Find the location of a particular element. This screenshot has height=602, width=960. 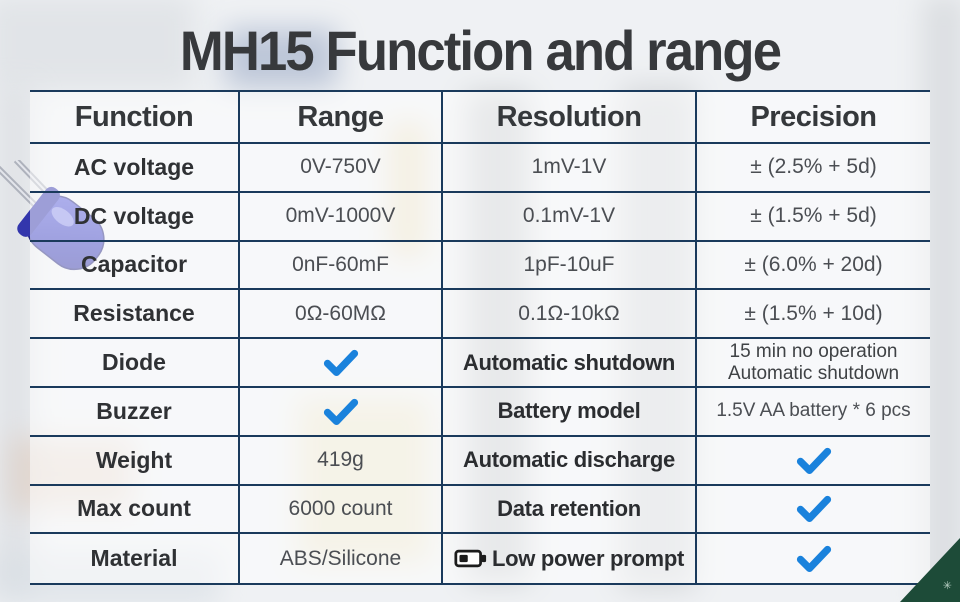

function-cell: Max count is located at coordinates (135, 510).